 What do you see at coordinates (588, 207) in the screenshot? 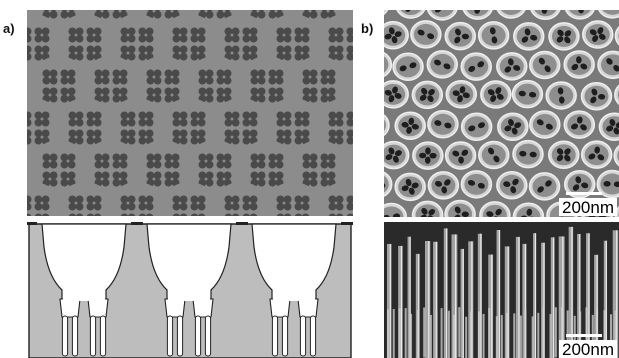
I see `scale-bar-top-label: 200nm` at bounding box center [588, 207].